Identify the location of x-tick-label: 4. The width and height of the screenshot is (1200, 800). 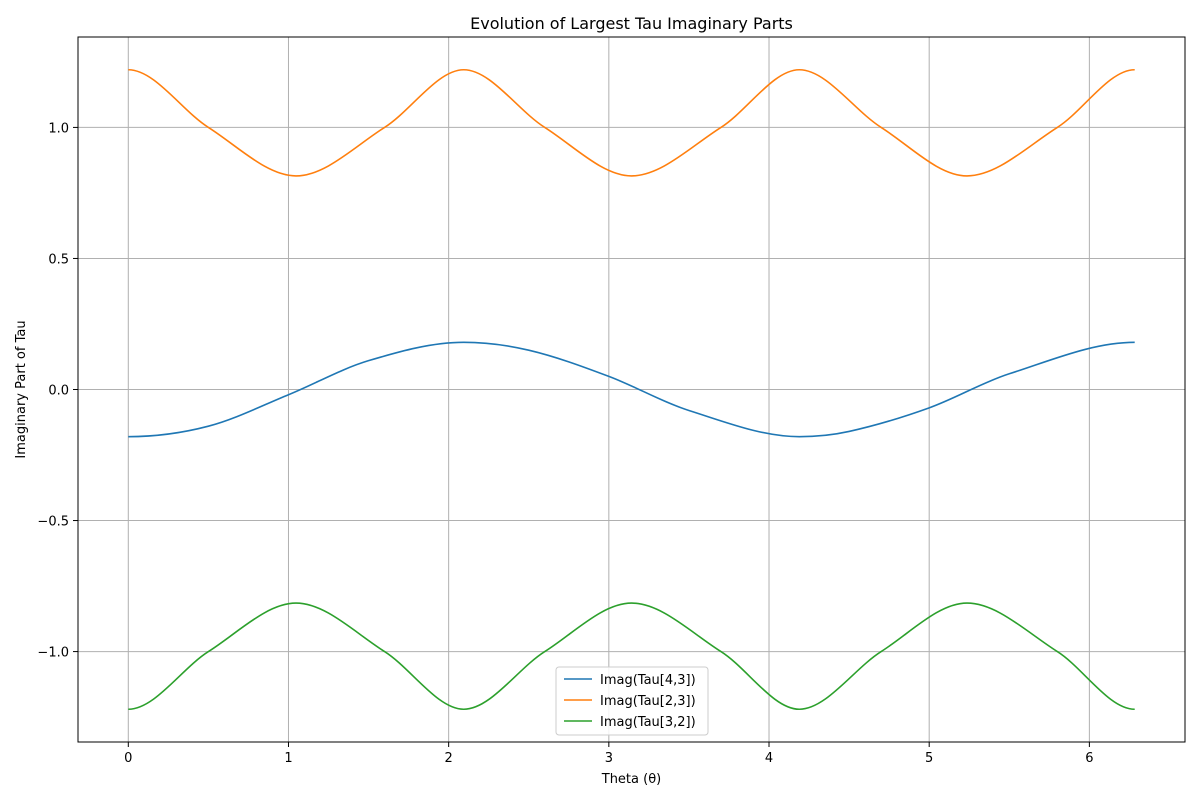
(769, 758).